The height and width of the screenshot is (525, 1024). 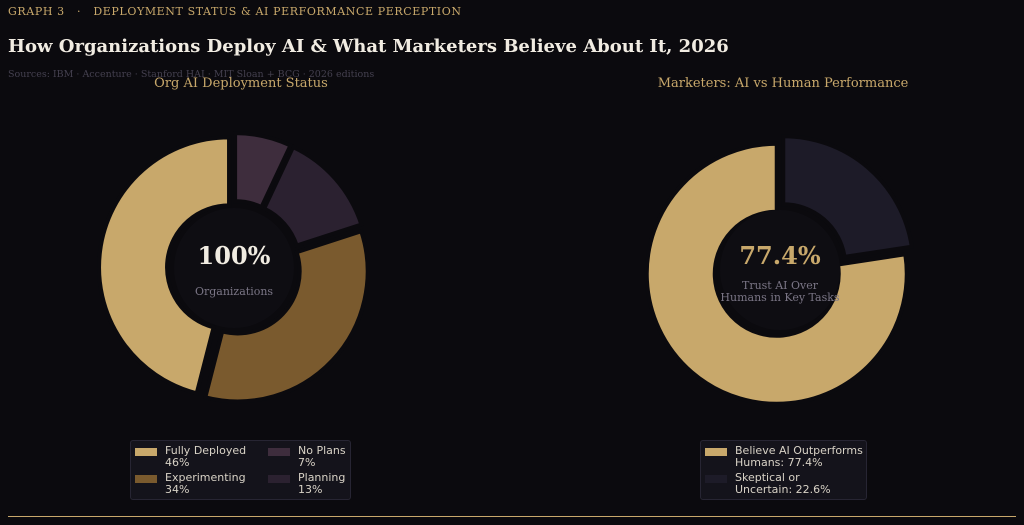 What do you see at coordinates (512, 516) in the screenshot?
I see `bottom-divider` at bounding box center [512, 516].